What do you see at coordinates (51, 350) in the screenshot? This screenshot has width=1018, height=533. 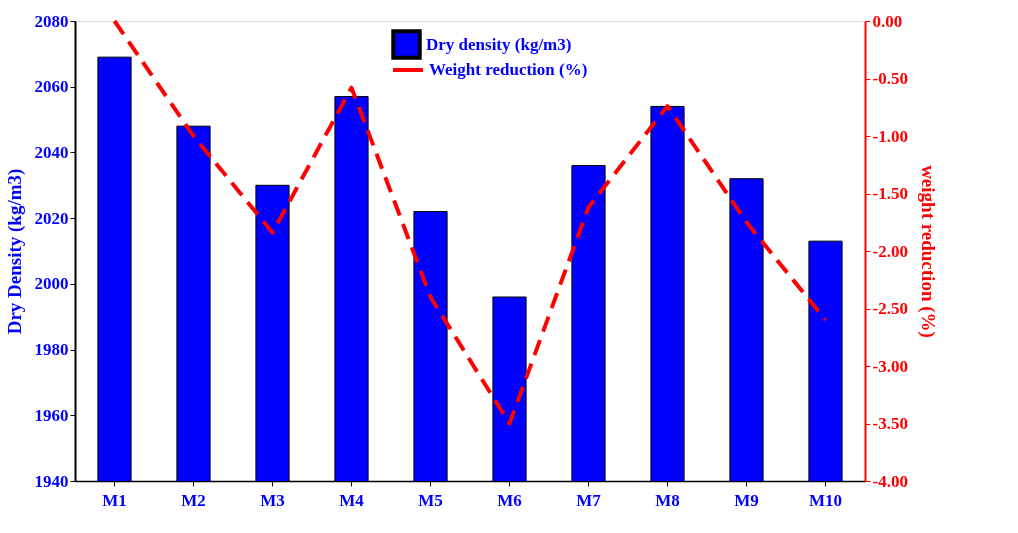 I see `y-tick-label: 1980` at bounding box center [51, 350].